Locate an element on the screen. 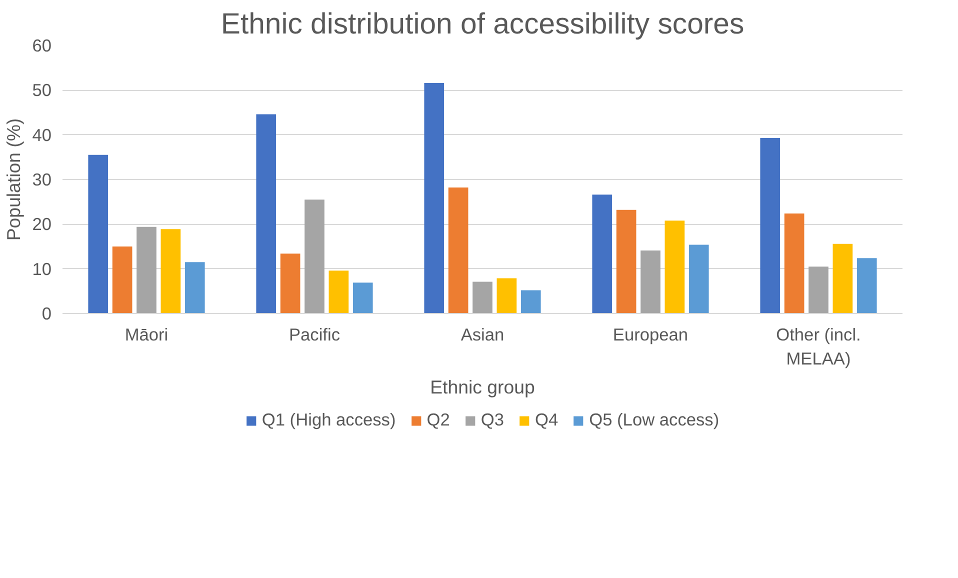 The height and width of the screenshot is (578, 958). y-tick-label: 40 is located at coordinates (42, 134).